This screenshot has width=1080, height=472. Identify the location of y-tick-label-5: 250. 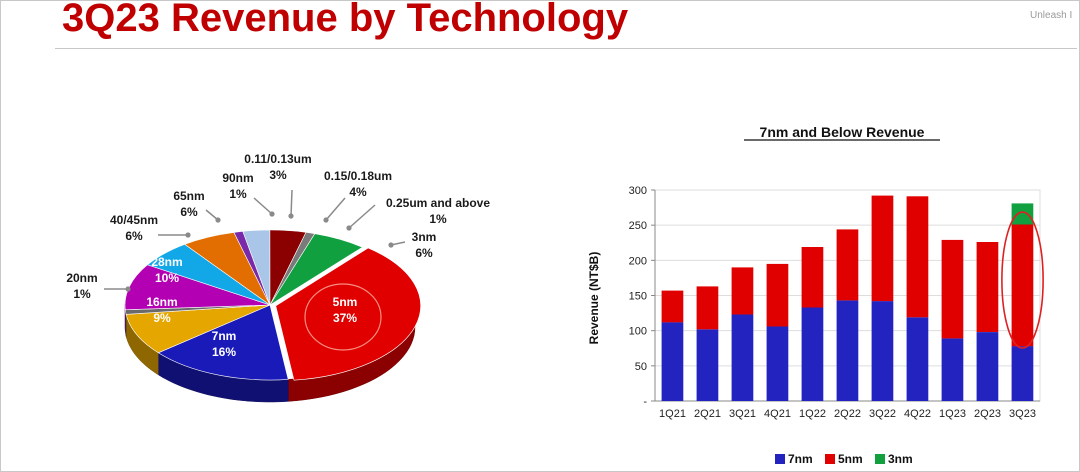
(638, 226).